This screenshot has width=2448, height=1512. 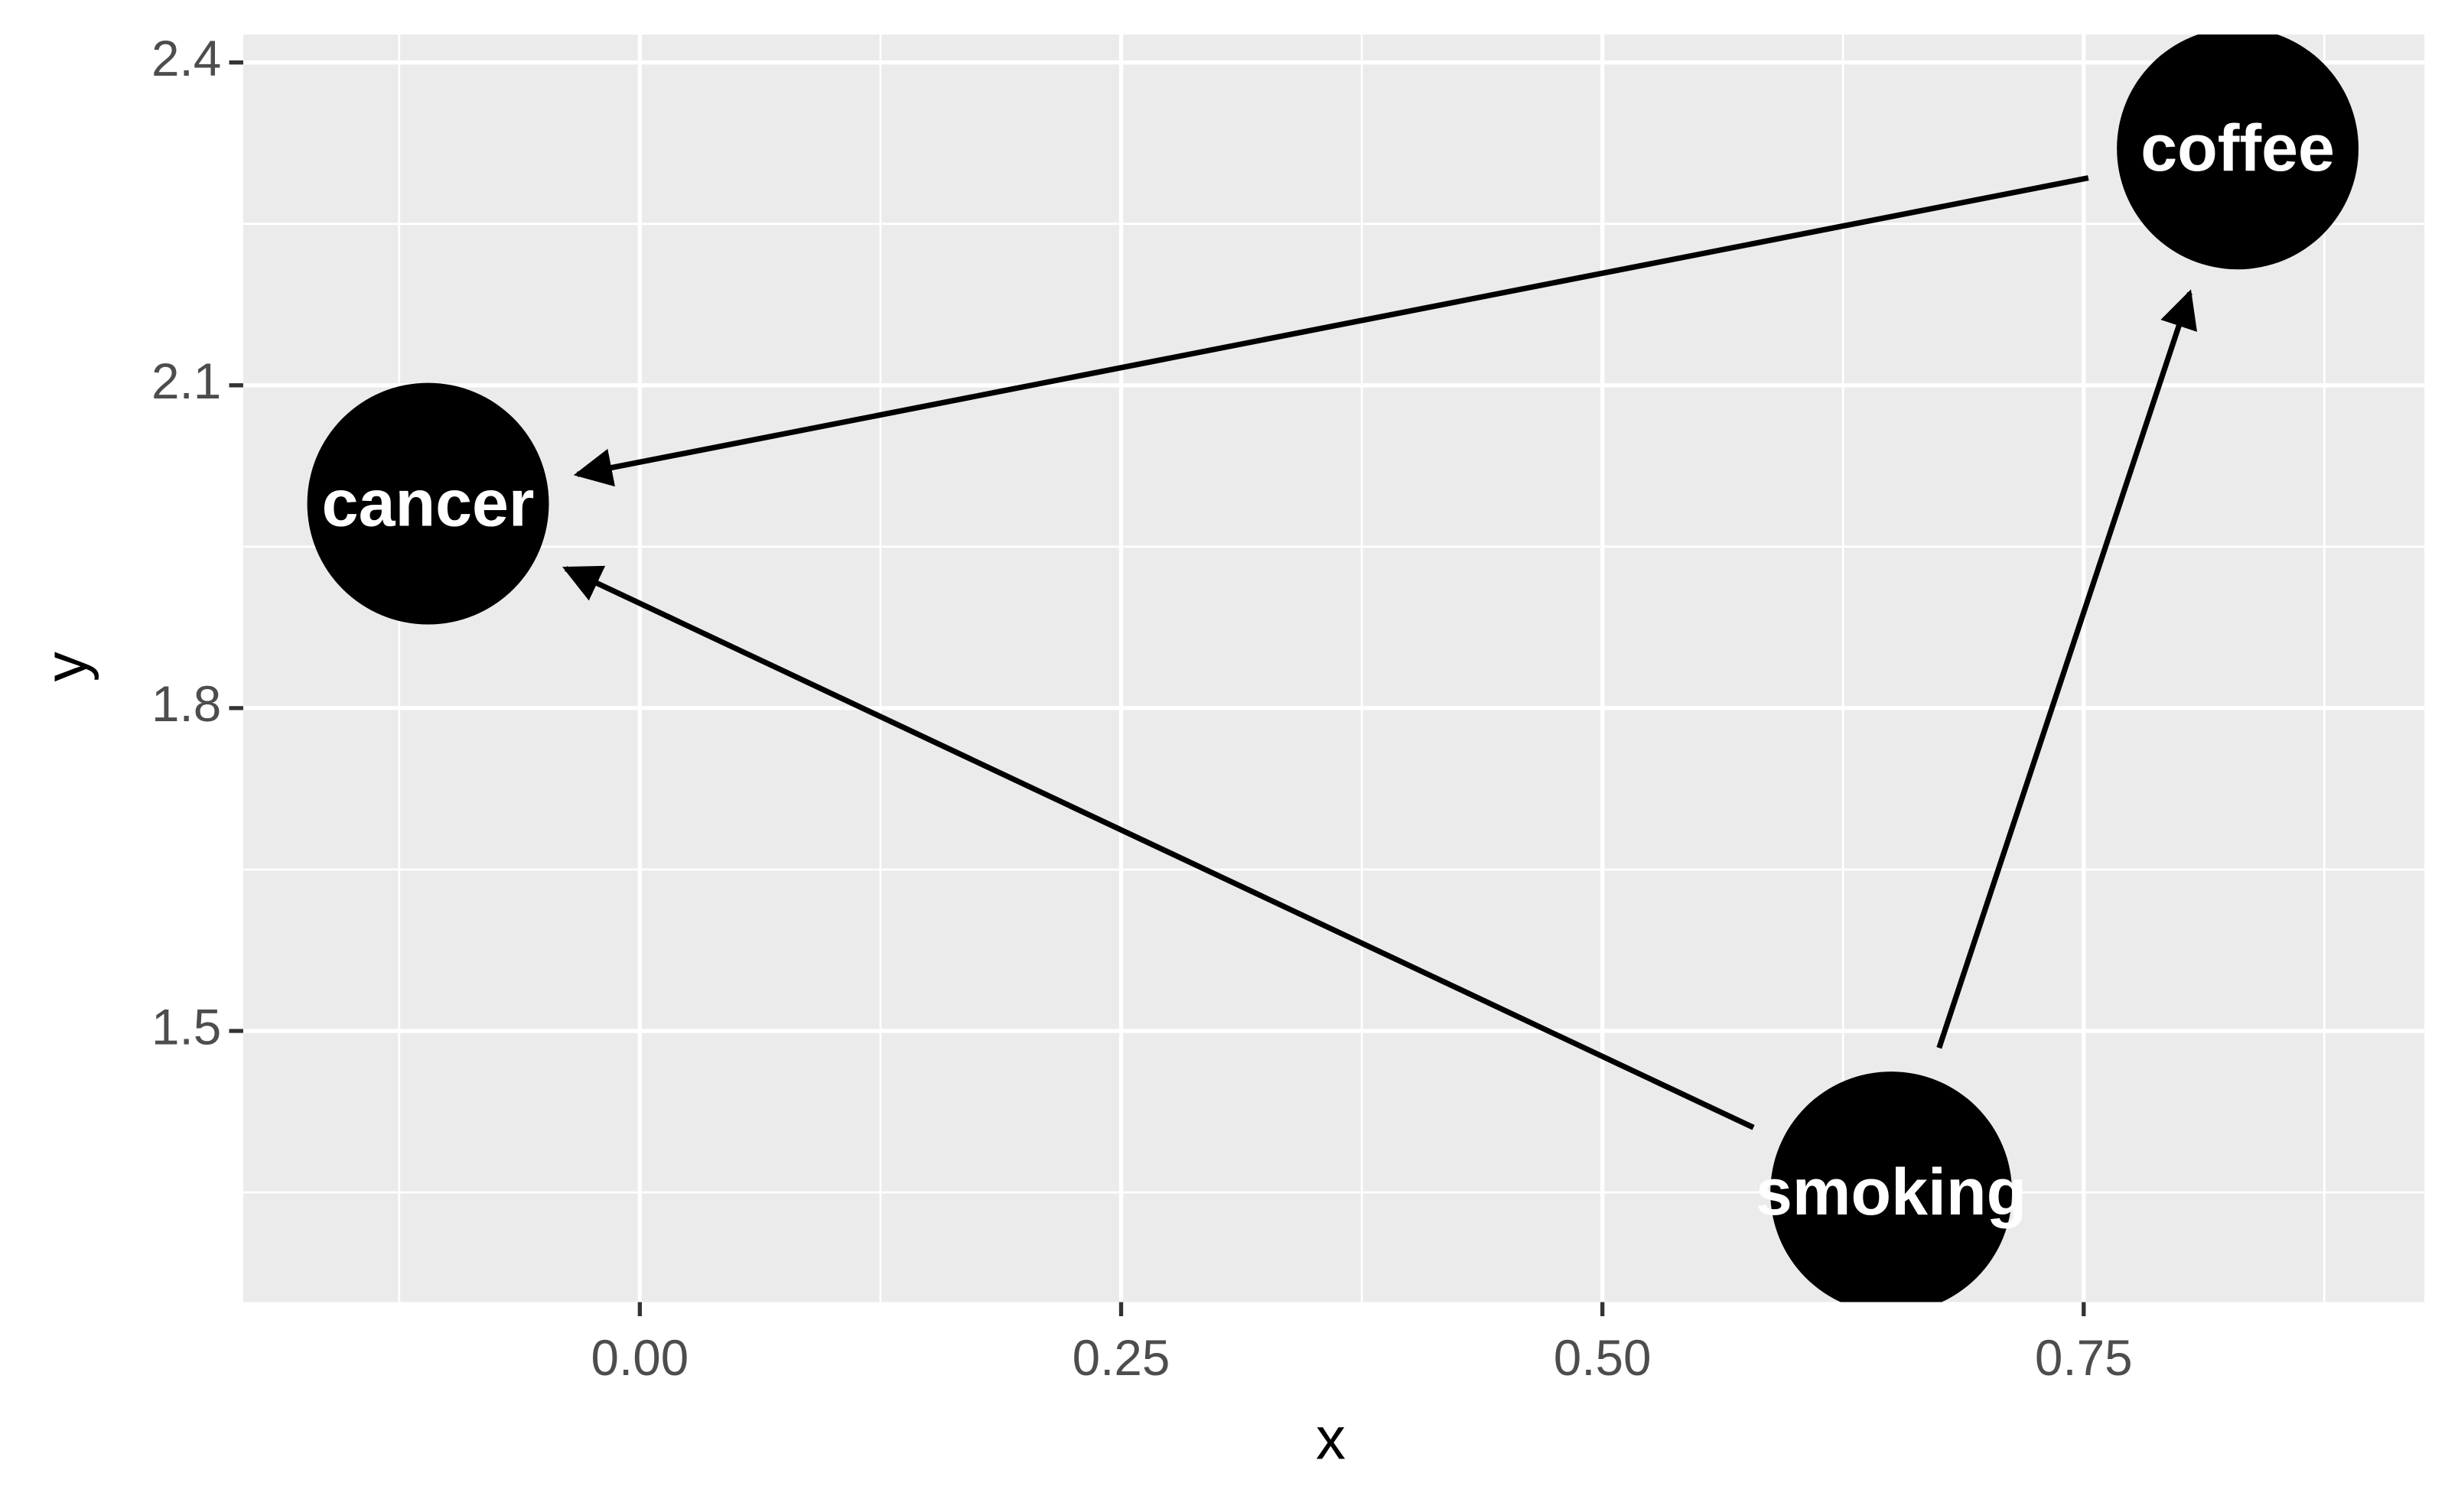 What do you see at coordinates (65, 666) in the screenshot?
I see `y-axis-title: y` at bounding box center [65, 666].